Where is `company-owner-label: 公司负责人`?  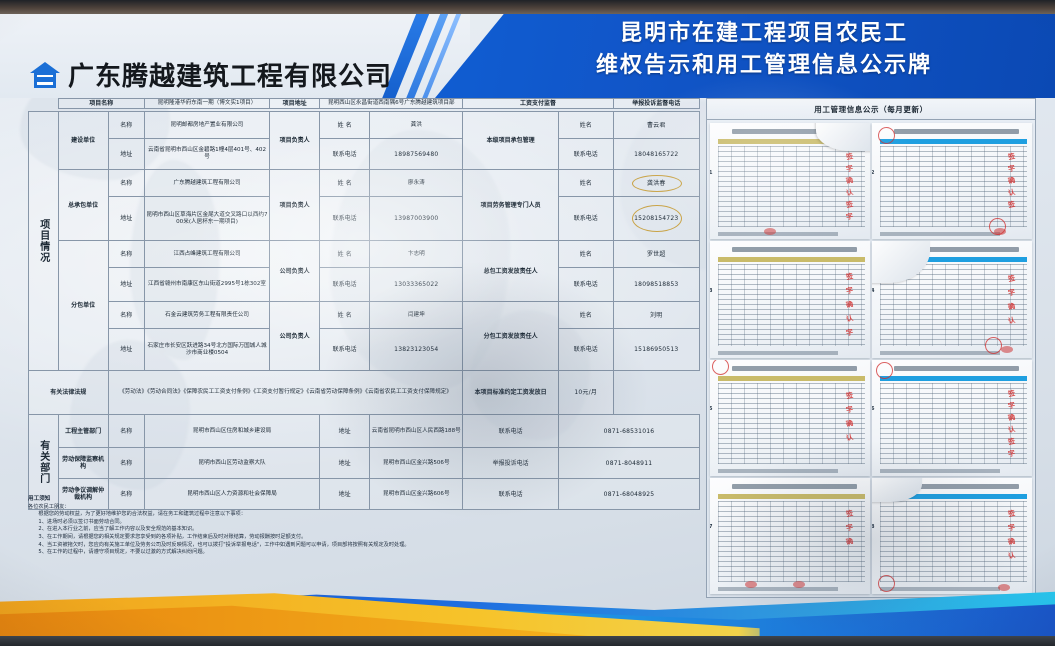 company-owner-label: 公司负责人 is located at coordinates (295, 271).